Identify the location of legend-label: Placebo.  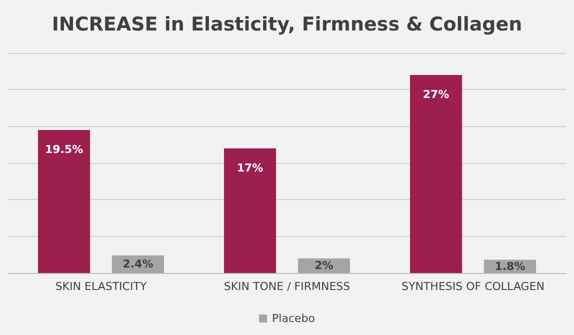
(294, 318).